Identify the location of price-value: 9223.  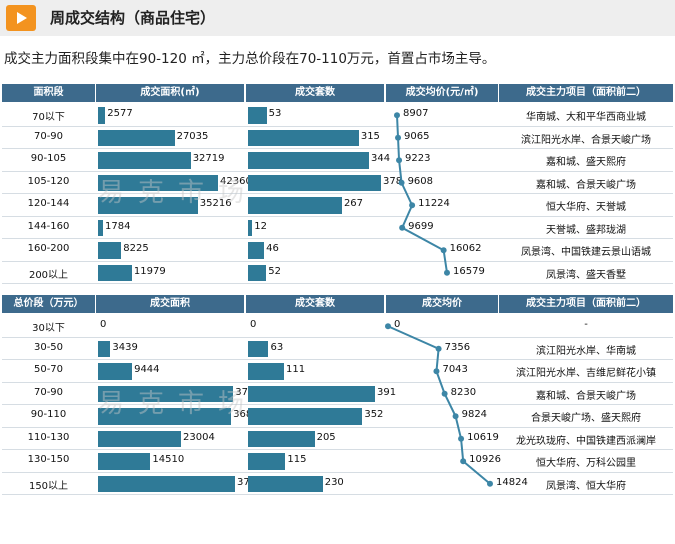
(418, 159).